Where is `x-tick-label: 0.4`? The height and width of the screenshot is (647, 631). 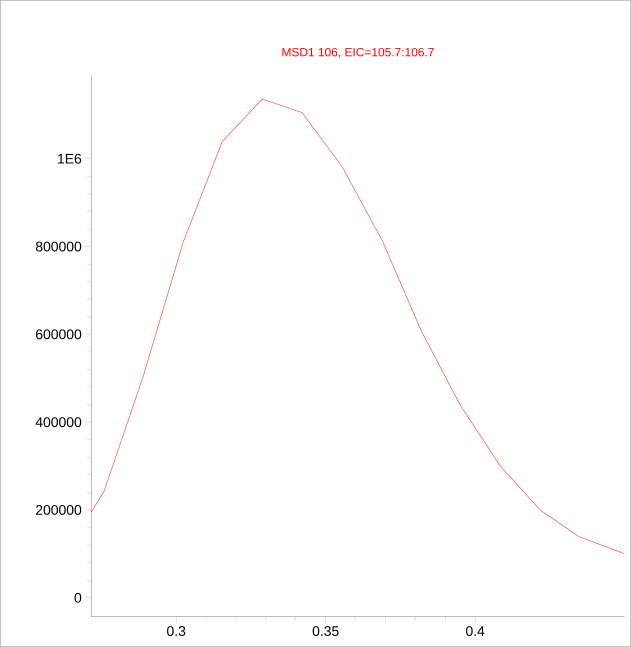 x-tick-label: 0.4 is located at coordinates (475, 631).